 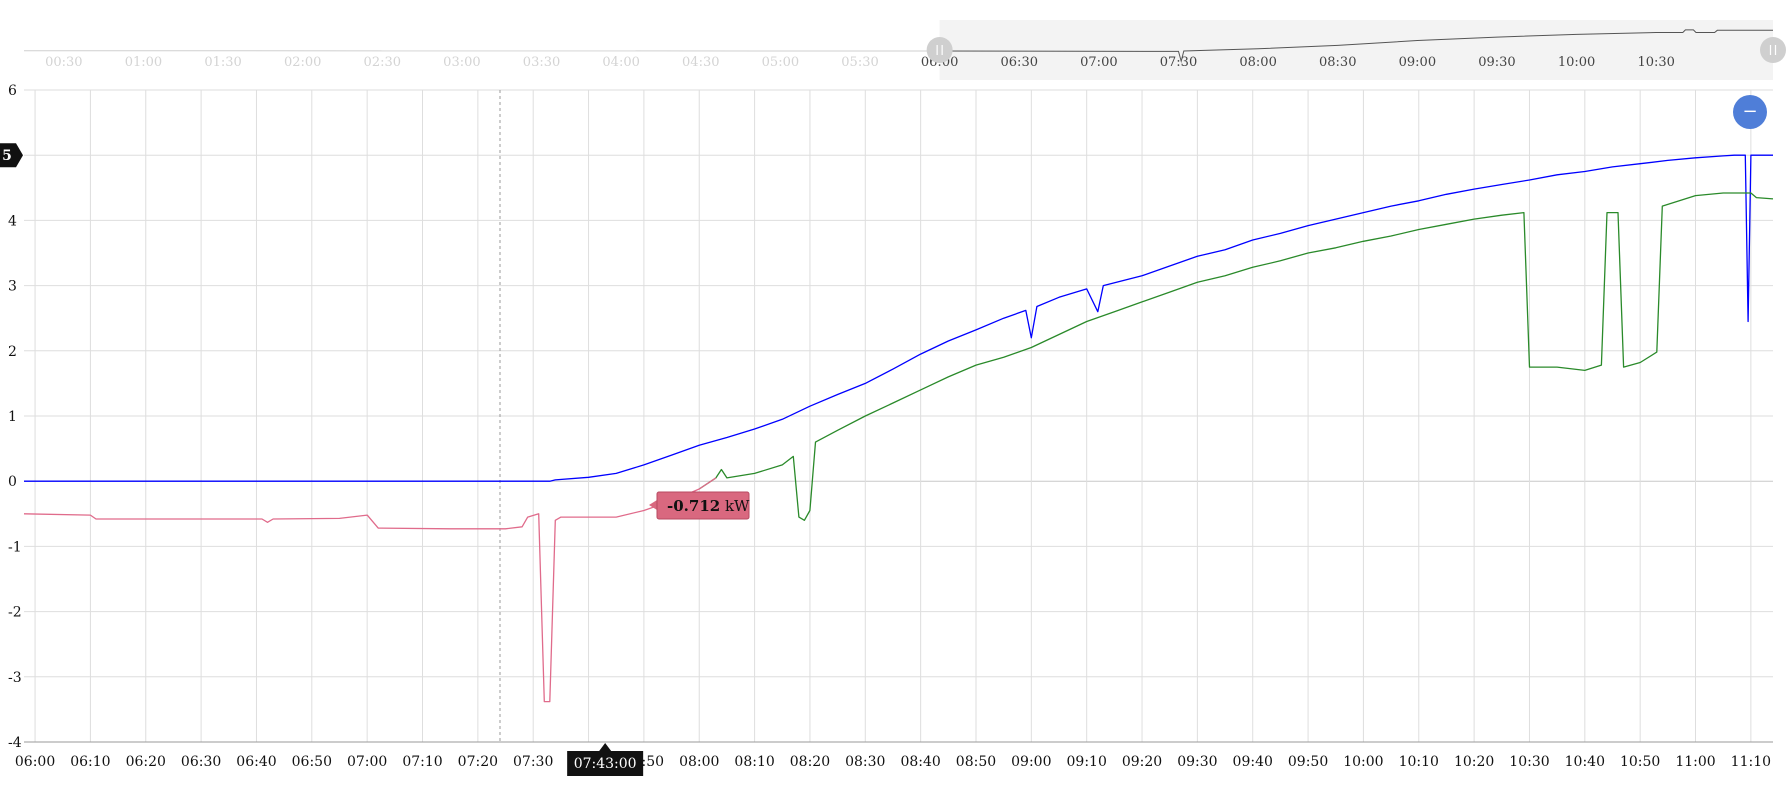 I want to click on crosshair-y-label: 5, so click(x=11, y=155).